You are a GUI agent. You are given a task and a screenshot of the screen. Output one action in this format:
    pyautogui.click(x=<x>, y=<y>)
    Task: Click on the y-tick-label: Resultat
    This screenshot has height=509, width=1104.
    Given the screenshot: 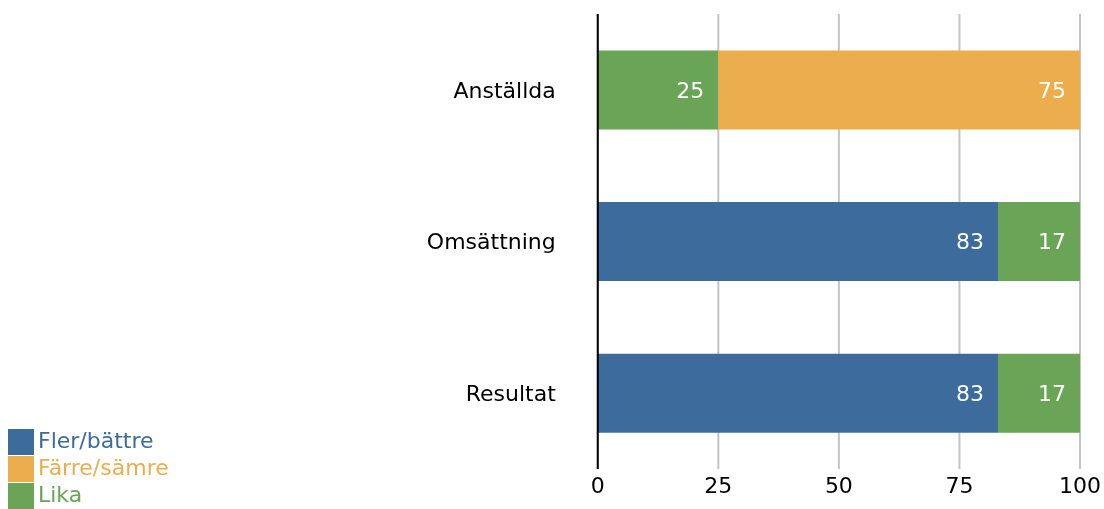 What is the action you would take?
    pyautogui.click(x=511, y=393)
    